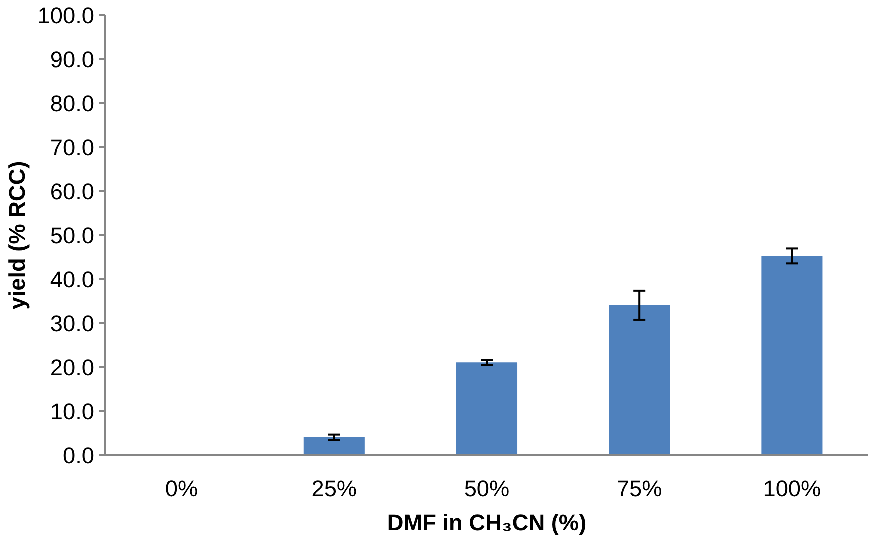 This screenshot has height=538, width=893. What do you see at coordinates (72, 103) in the screenshot?
I see `y-tick-label: 80.0` at bounding box center [72, 103].